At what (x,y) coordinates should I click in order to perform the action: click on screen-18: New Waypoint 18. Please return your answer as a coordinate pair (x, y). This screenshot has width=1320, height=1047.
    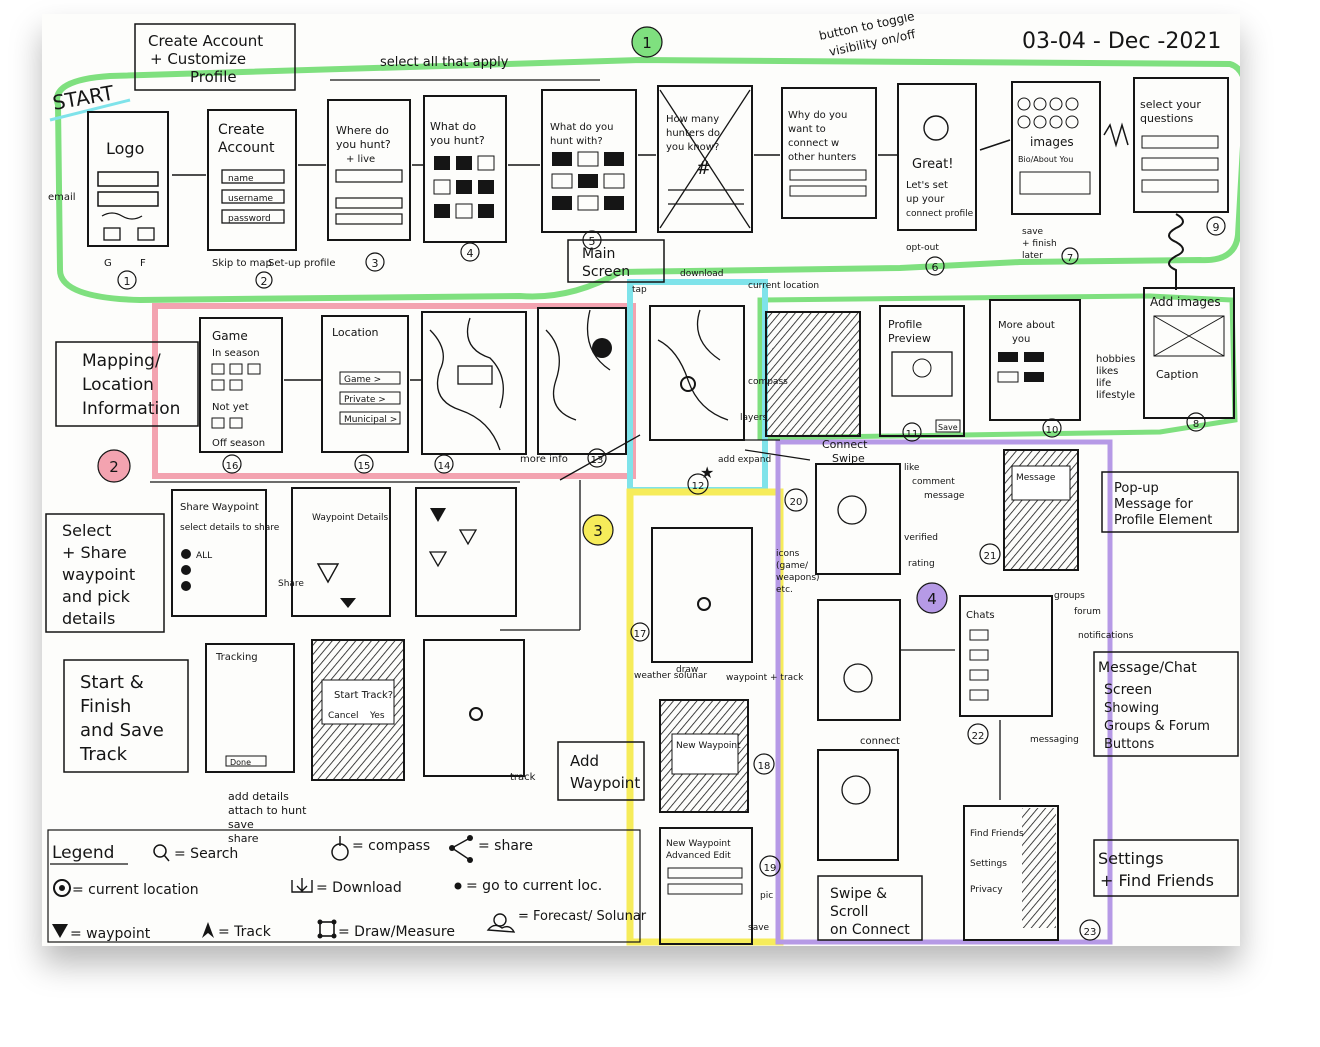
    Looking at the image, I should click on (717, 756).